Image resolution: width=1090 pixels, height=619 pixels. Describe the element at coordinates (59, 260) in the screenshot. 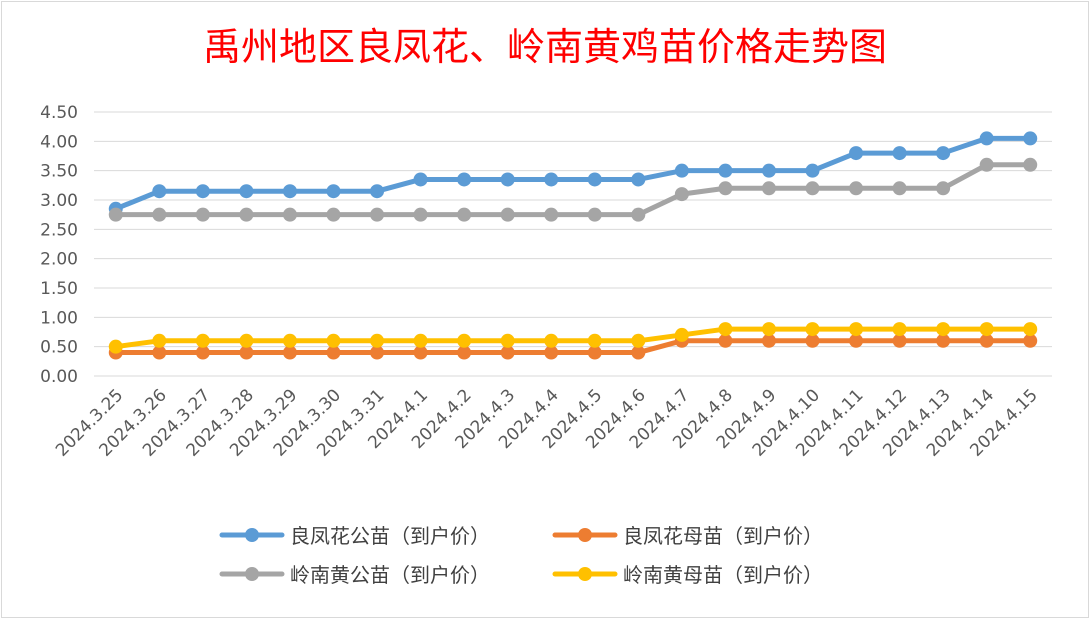

I see `y-tick-label: 2.00` at that location.